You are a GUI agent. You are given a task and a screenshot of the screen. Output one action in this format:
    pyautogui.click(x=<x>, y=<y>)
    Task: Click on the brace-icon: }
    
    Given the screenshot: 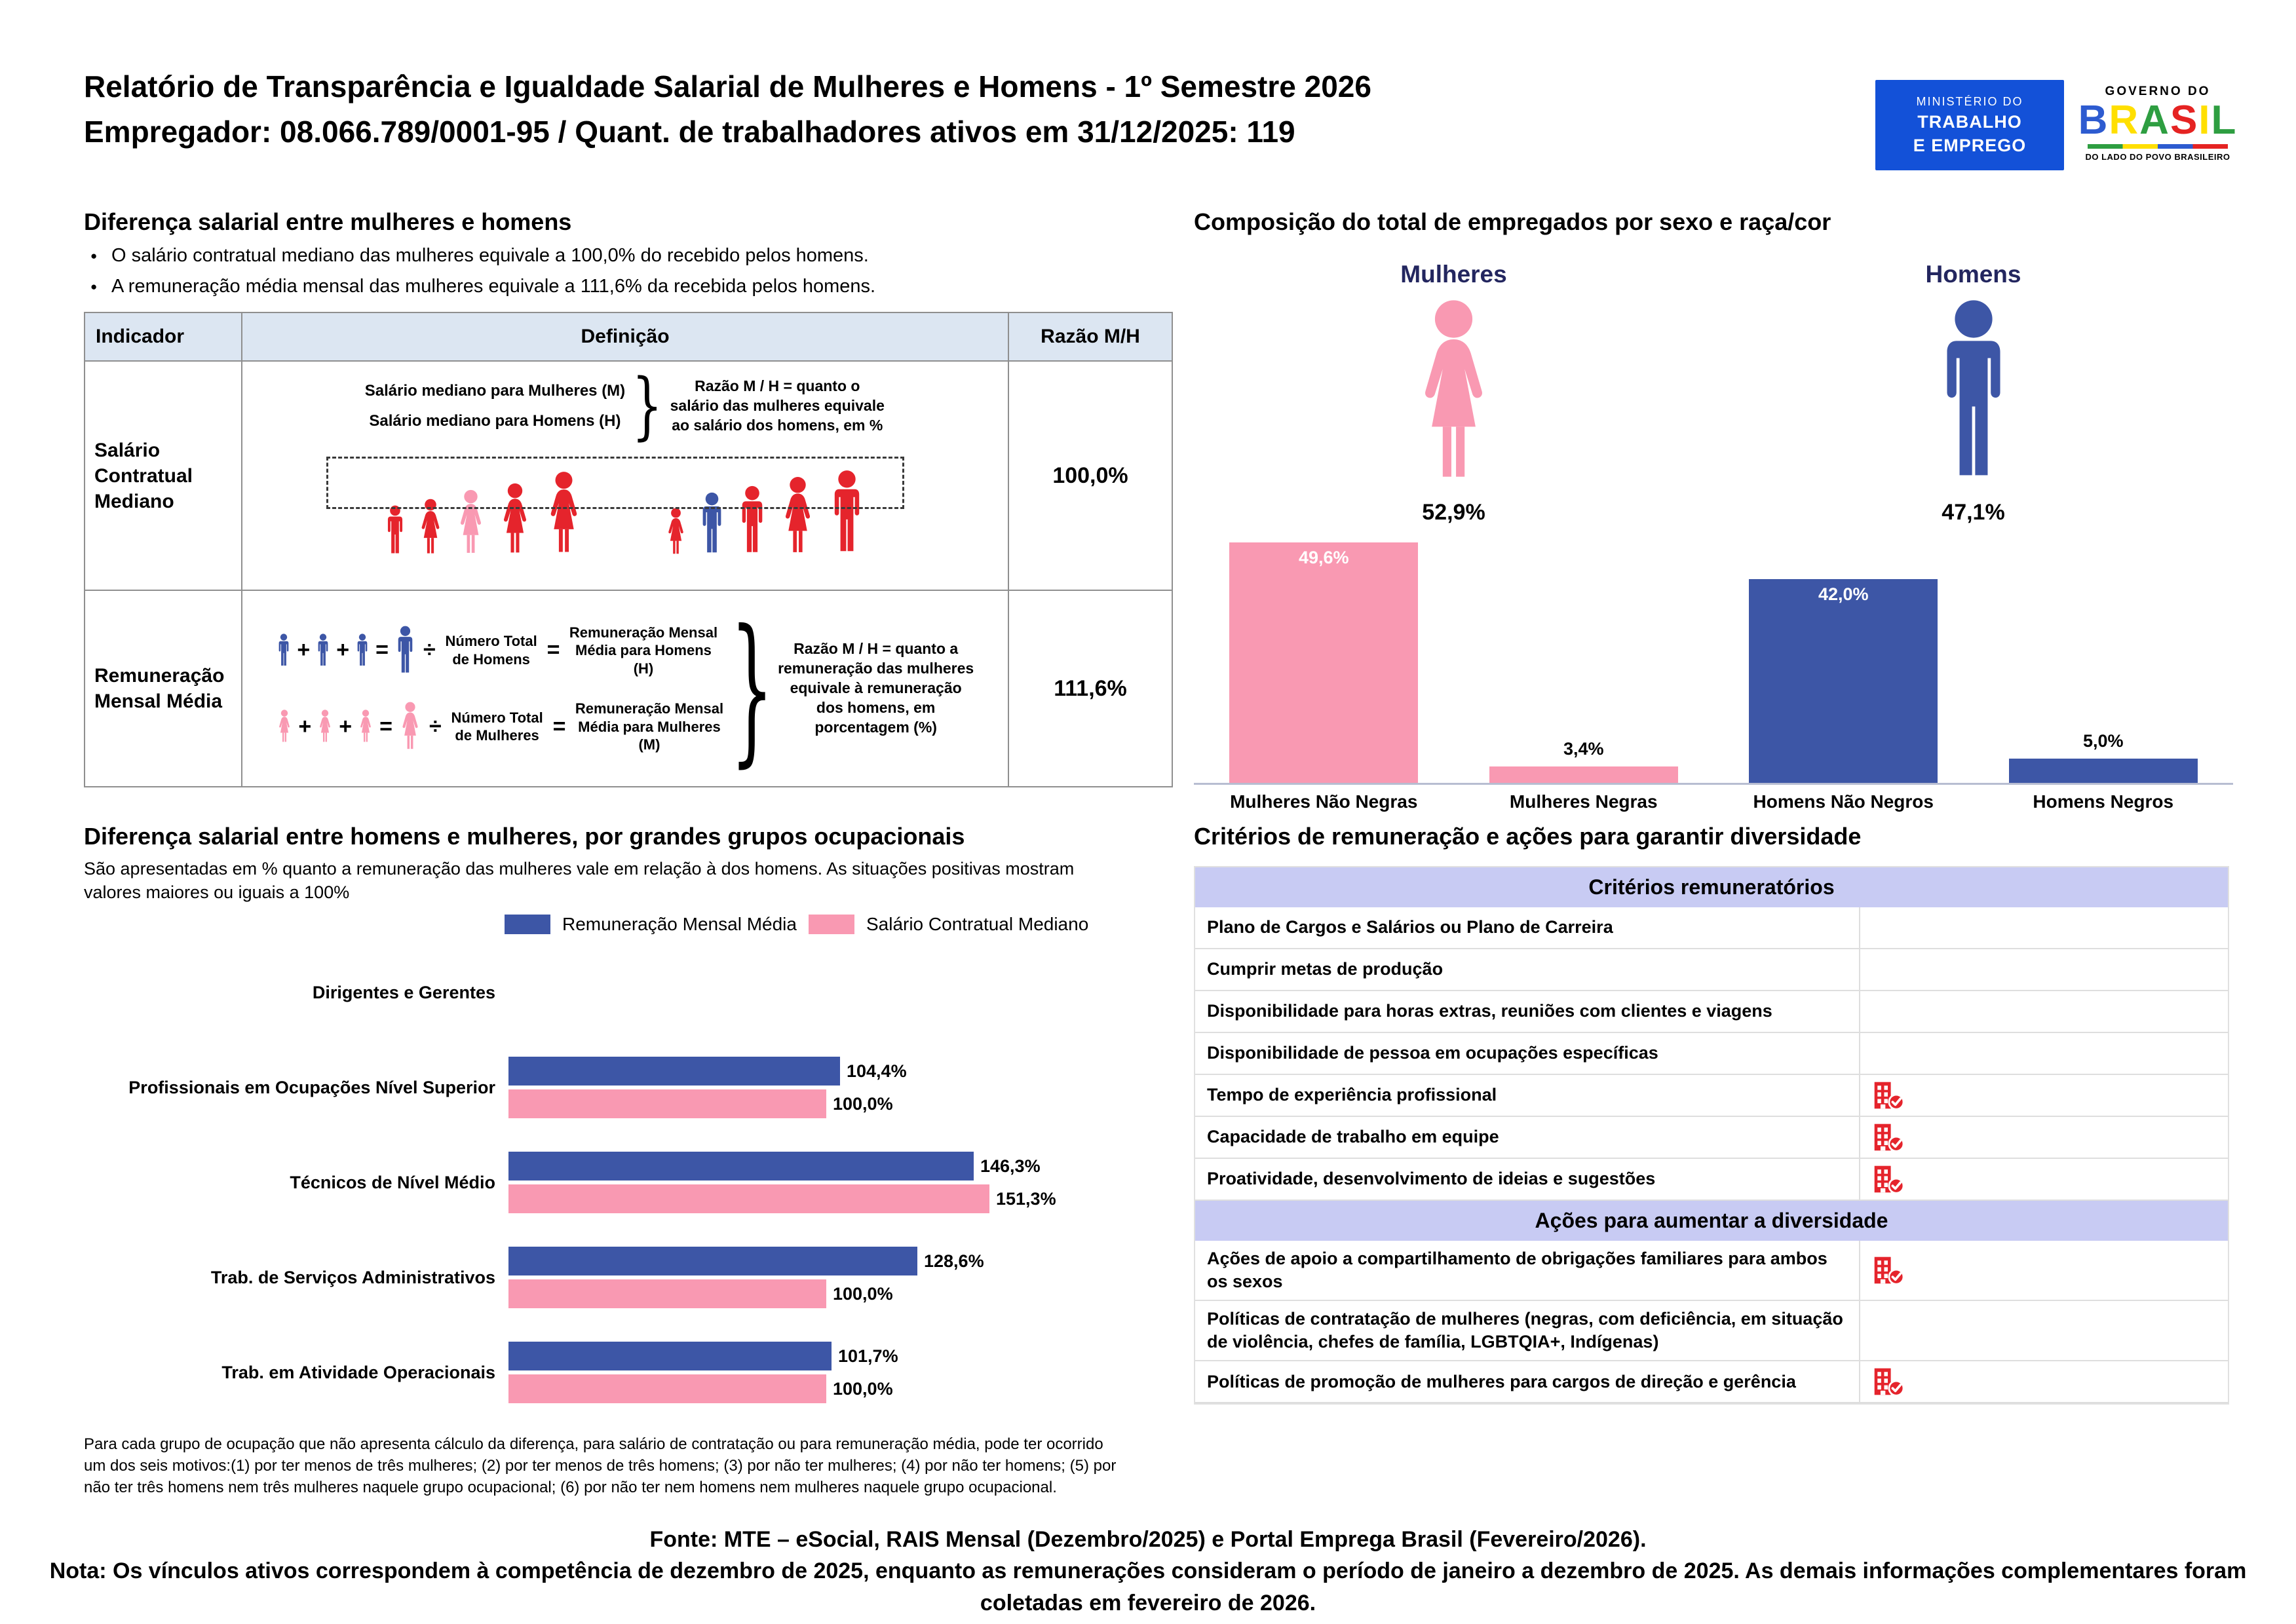 What is the action you would take?
    pyautogui.click(x=752, y=688)
    